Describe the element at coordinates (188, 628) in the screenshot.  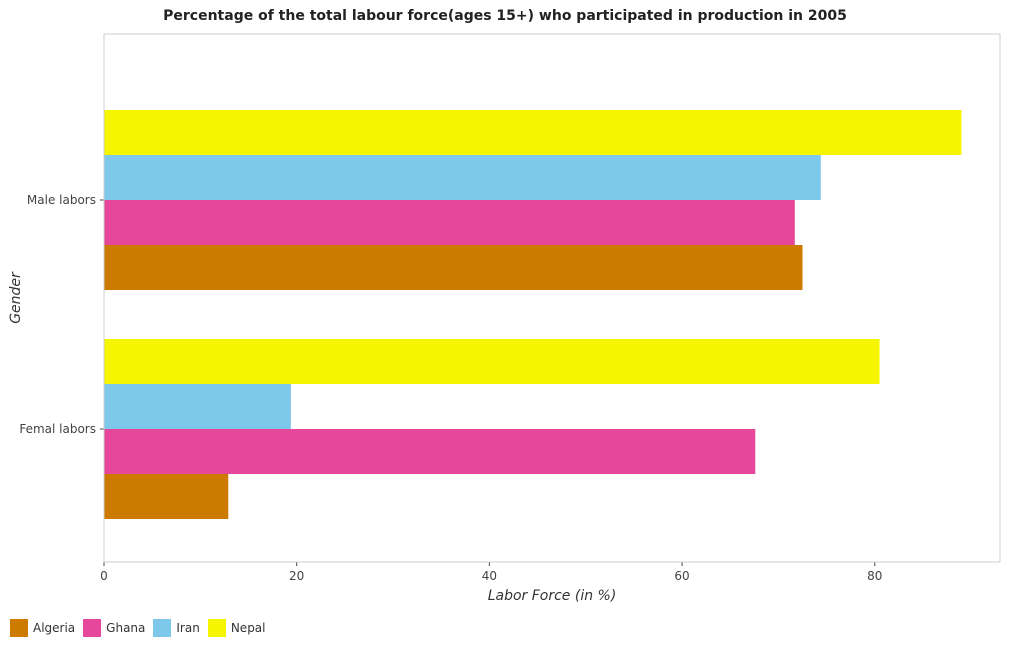
I see `legend-label: Iran` at that location.